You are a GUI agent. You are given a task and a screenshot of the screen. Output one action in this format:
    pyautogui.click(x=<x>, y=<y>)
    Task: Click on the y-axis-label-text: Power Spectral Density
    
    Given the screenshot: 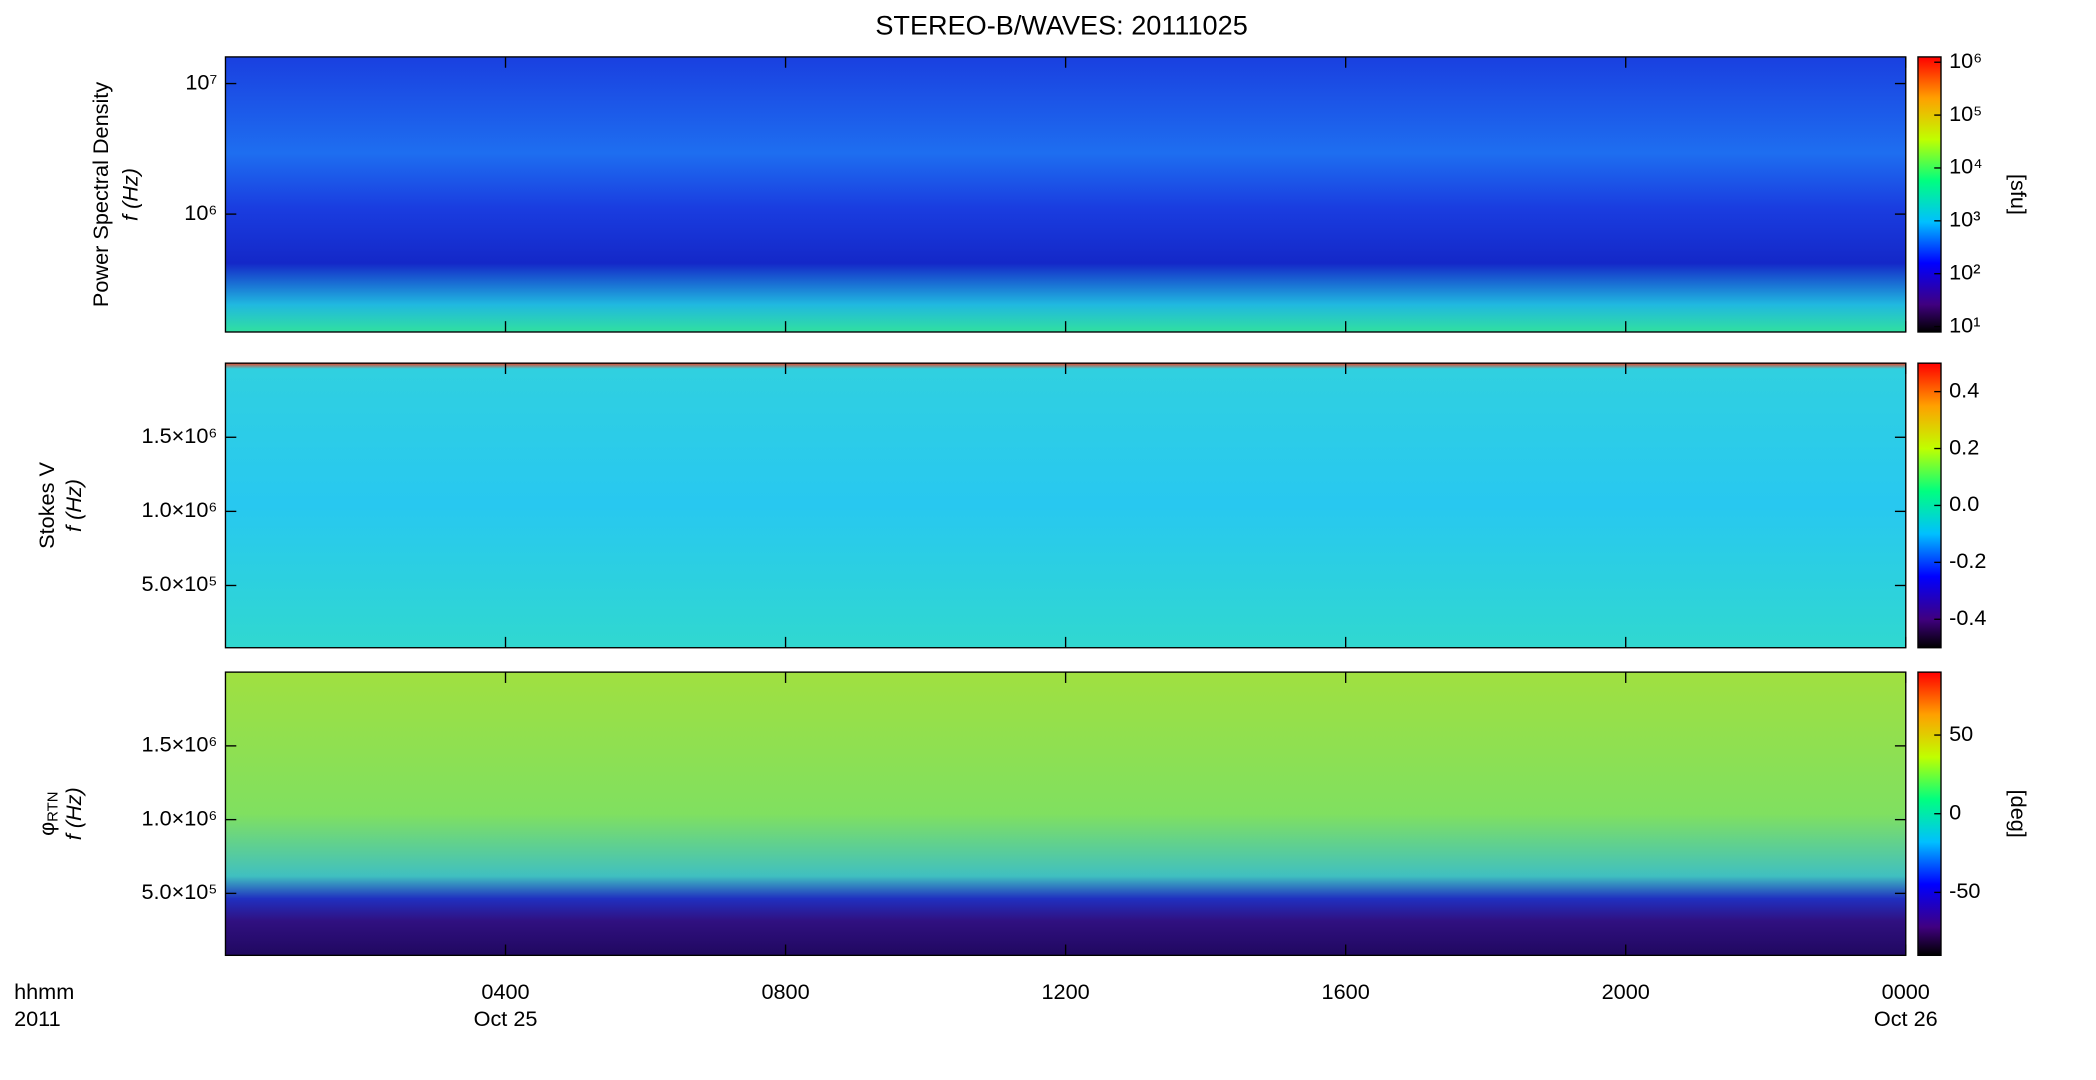 What is the action you would take?
    pyautogui.click(x=100, y=194)
    